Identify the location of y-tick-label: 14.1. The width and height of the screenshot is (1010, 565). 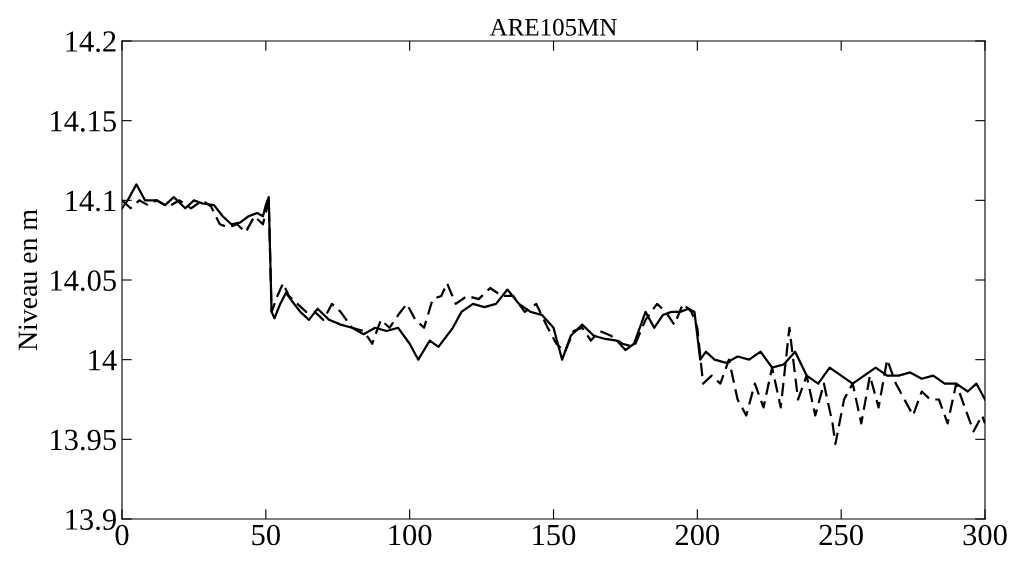
(91, 201).